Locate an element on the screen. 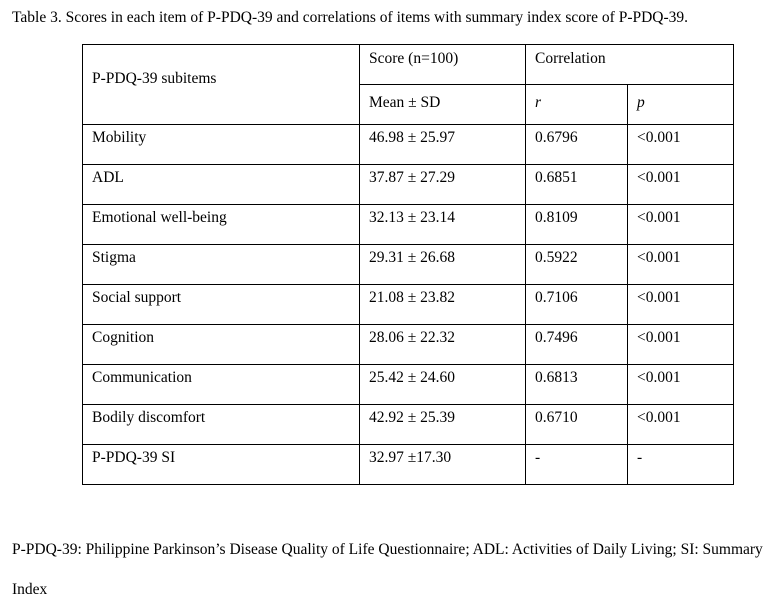 This screenshot has height=610, width=780. header-mean-sd: Mean ± SD is located at coordinates (442, 104).